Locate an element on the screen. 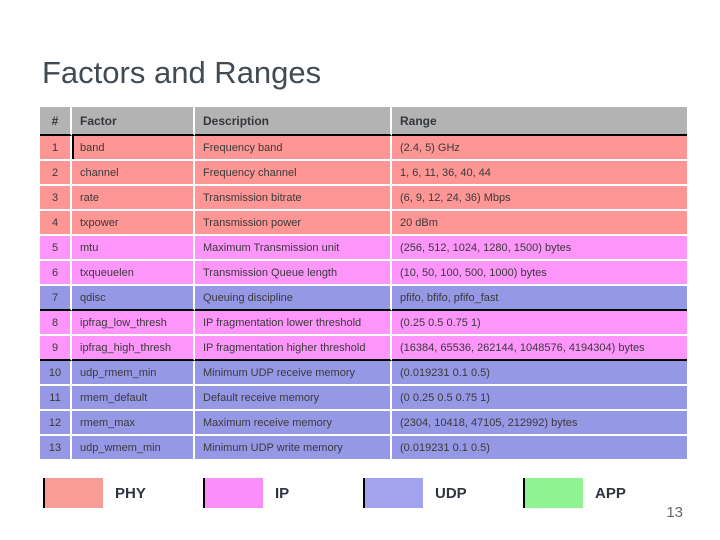  cell-range: (10, 50, 100, 500, 1000) bytes is located at coordinates (539, 273).